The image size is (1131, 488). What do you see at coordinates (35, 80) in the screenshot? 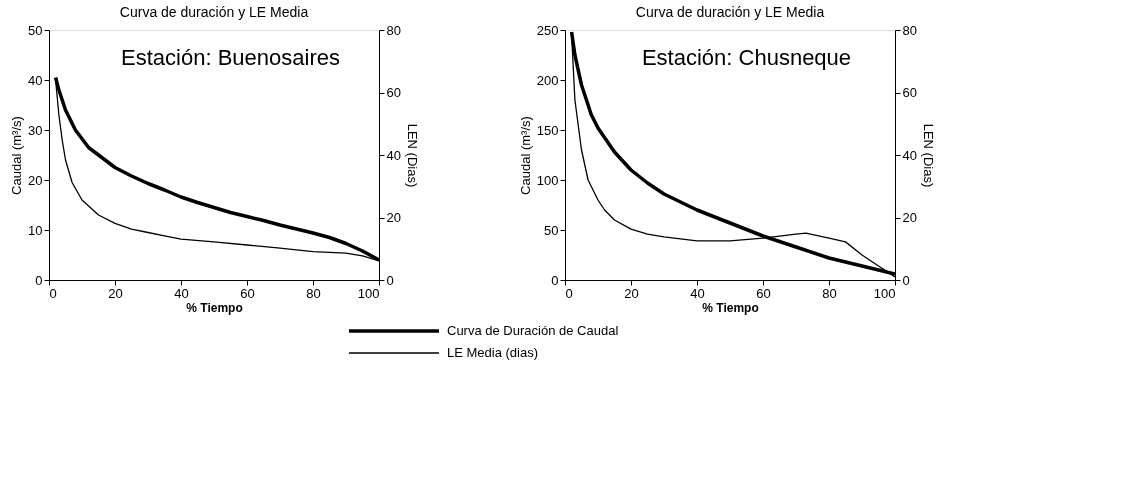
I see `y-tick-label: 40` at bounding box center [35, 80].